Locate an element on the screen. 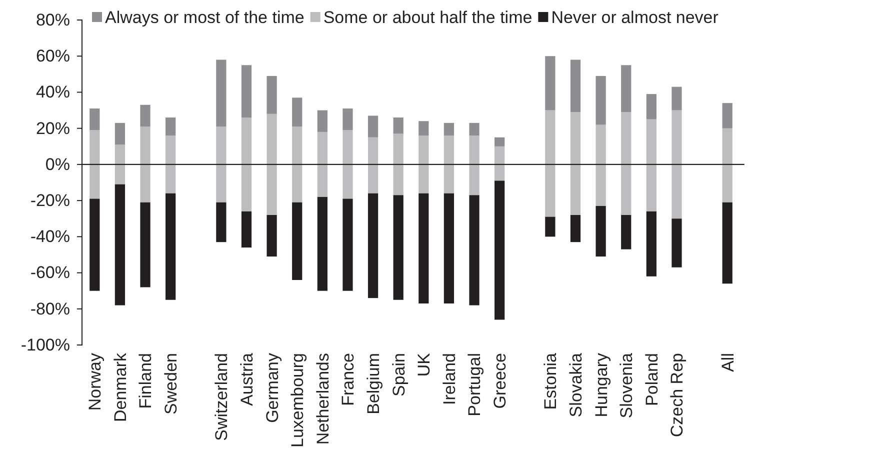 The width and height of the screenshot is (881, 468). legend-label: Always or most of the time is located at coordinates (204, 17).